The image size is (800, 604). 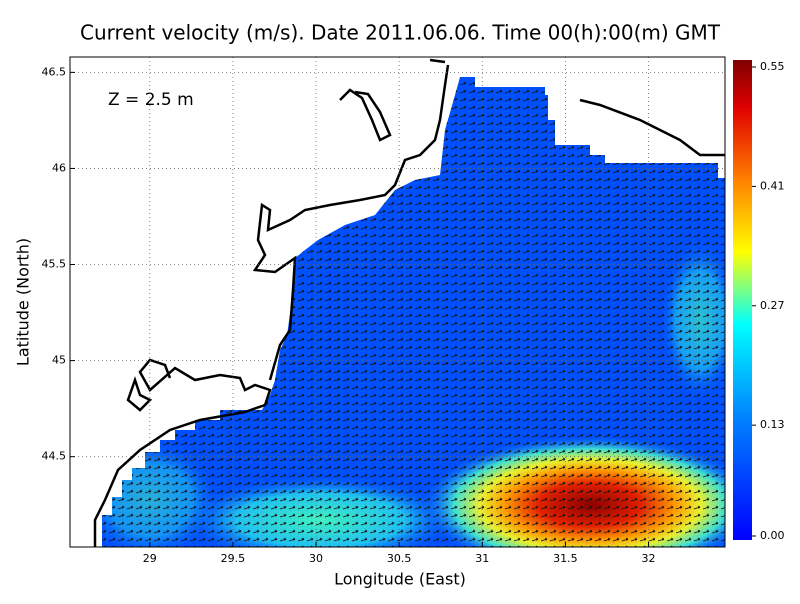 What do you see at coordinates (482, 558) in the screenshot?
I see `x-tick-label: 31` at bounding box center [482, 558].